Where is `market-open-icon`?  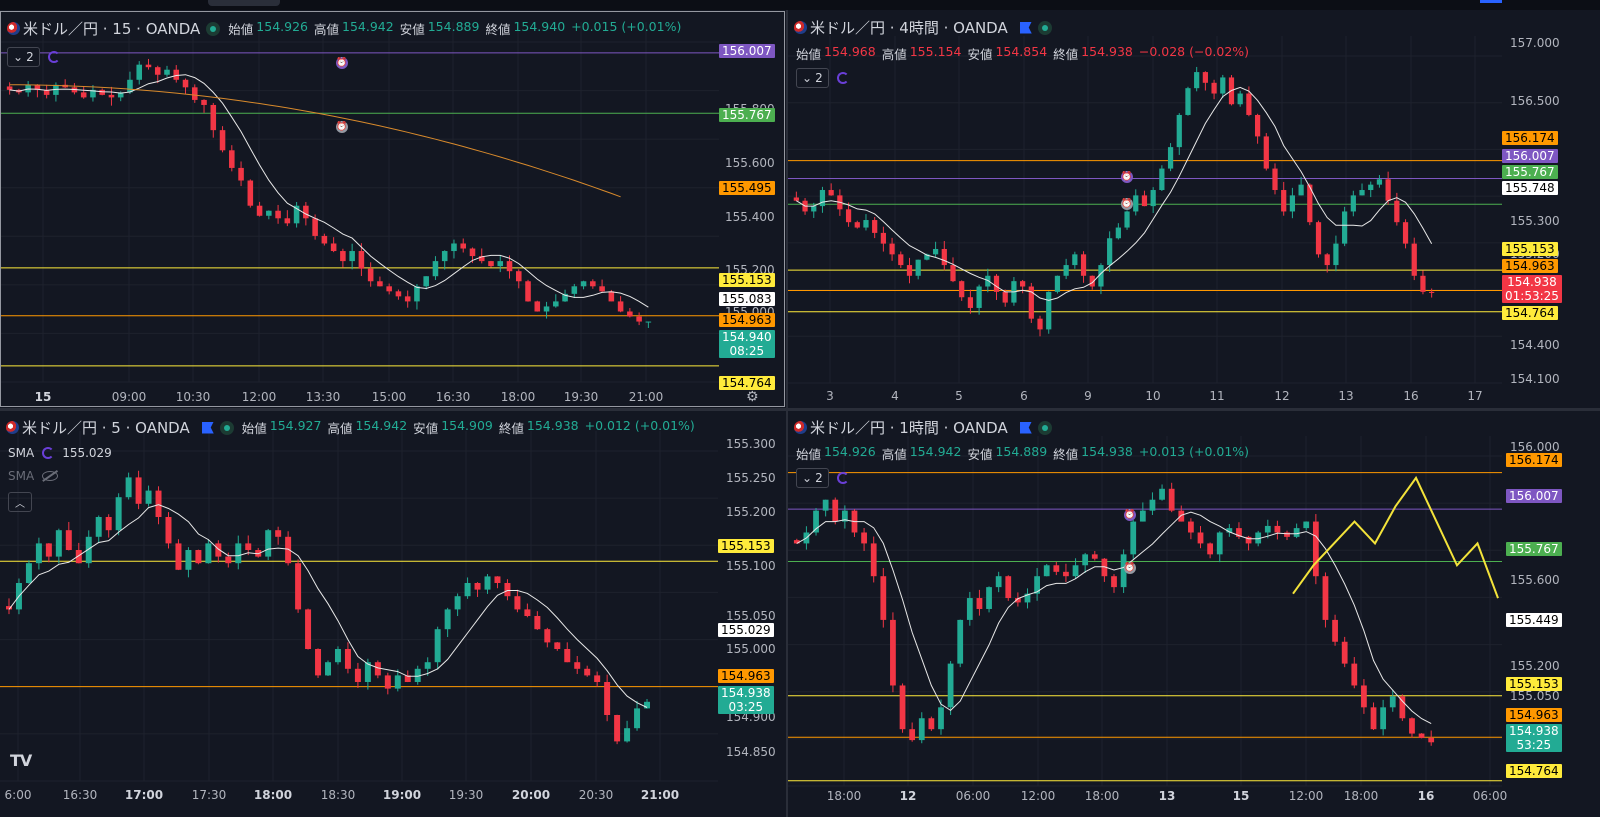 market-open-icon is located at coordinates (226, 427).